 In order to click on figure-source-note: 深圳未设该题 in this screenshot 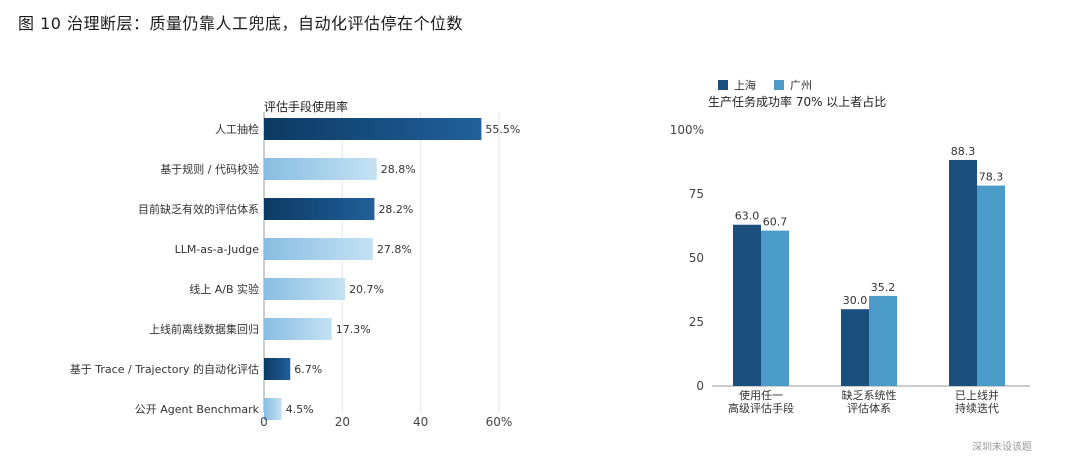, I will do `click(1002, 447)`.